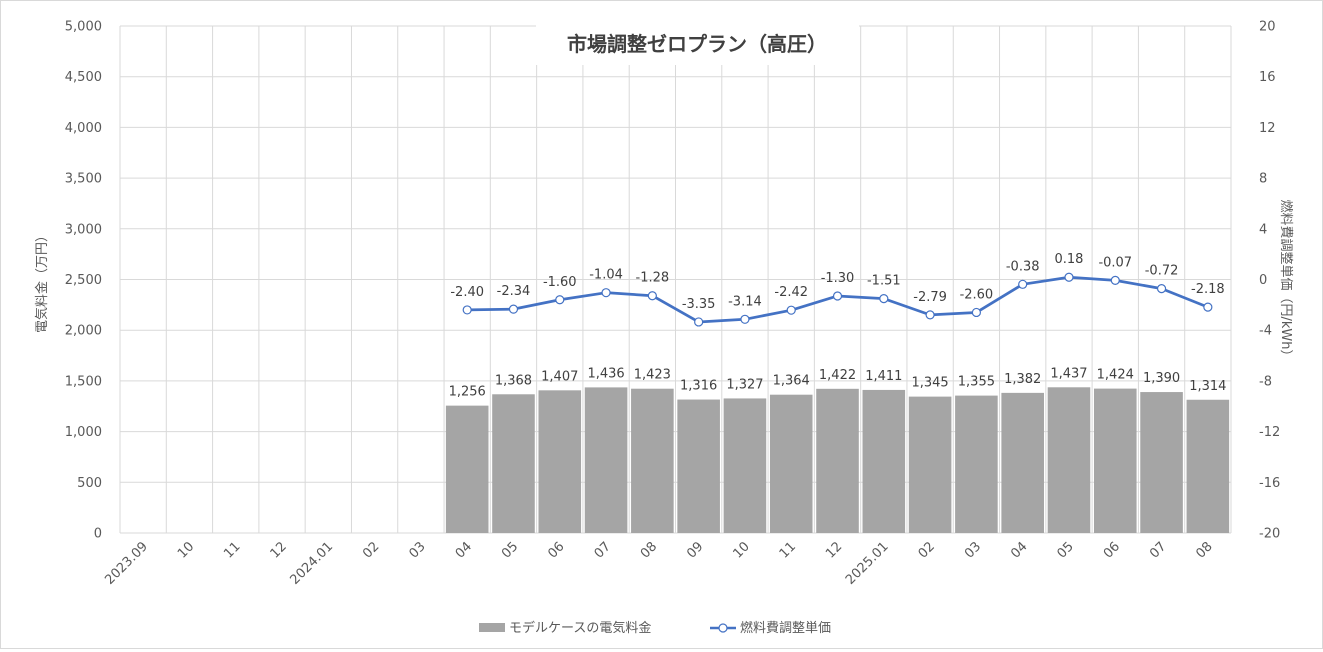 The image size is (1323, 652). I want to click on chart-title: 市場調整ゼロプラン（高圧）, so click(697, 44).